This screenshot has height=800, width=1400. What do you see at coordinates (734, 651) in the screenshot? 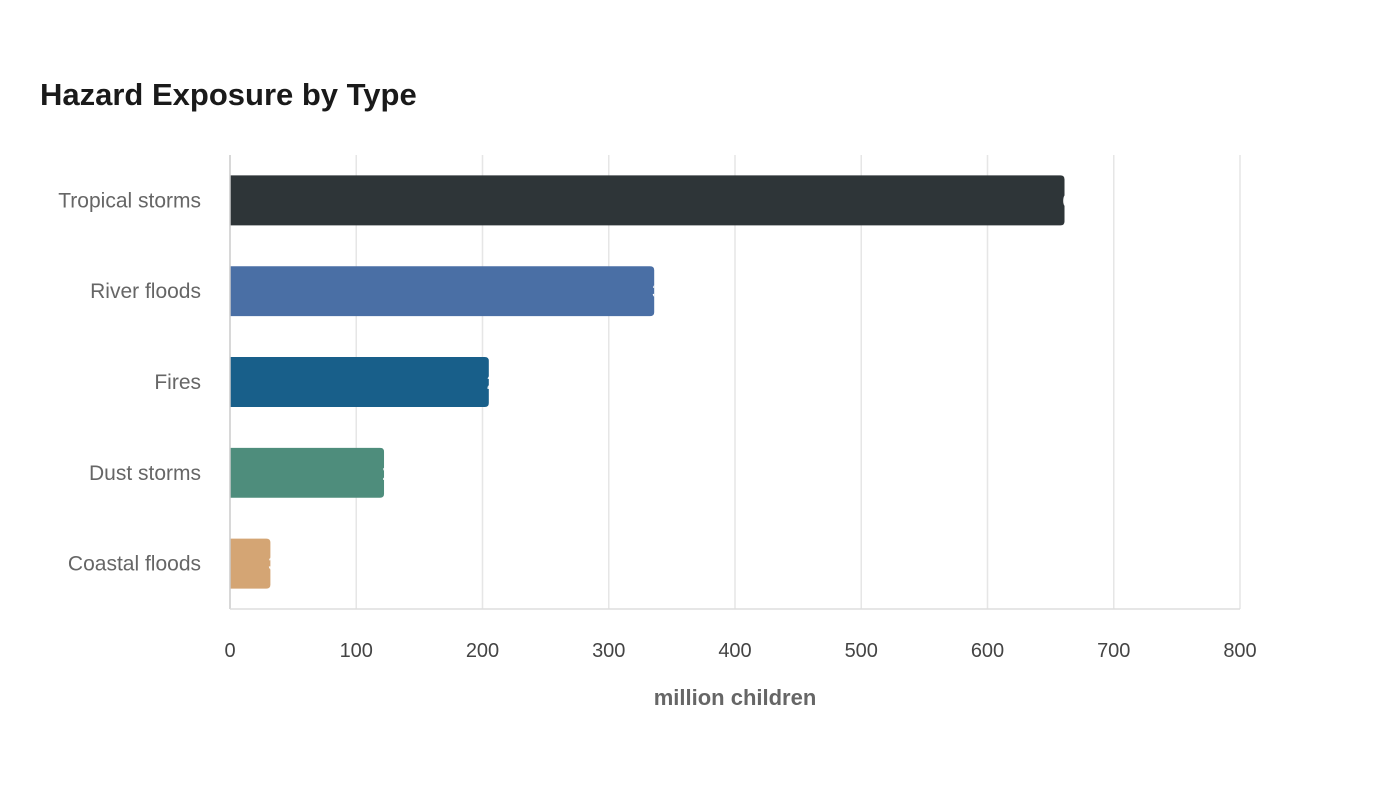
I see `x-tick-label: 400` at bounding box center [734, 651].